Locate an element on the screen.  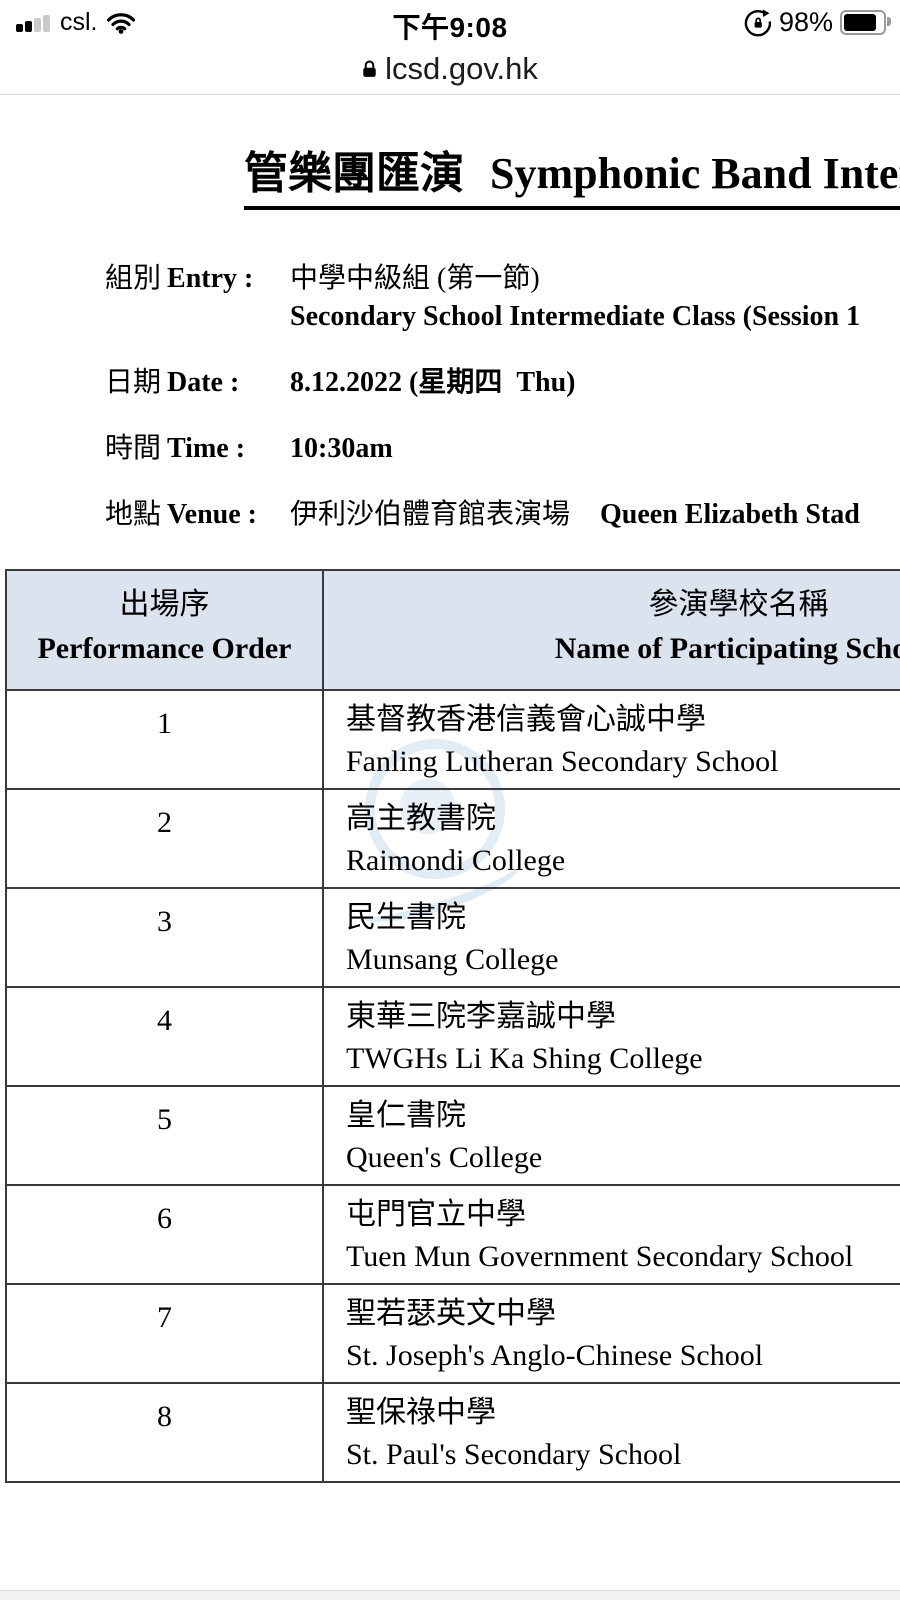
performance-order-cell: 5 is located at coordinates (164, 1135).